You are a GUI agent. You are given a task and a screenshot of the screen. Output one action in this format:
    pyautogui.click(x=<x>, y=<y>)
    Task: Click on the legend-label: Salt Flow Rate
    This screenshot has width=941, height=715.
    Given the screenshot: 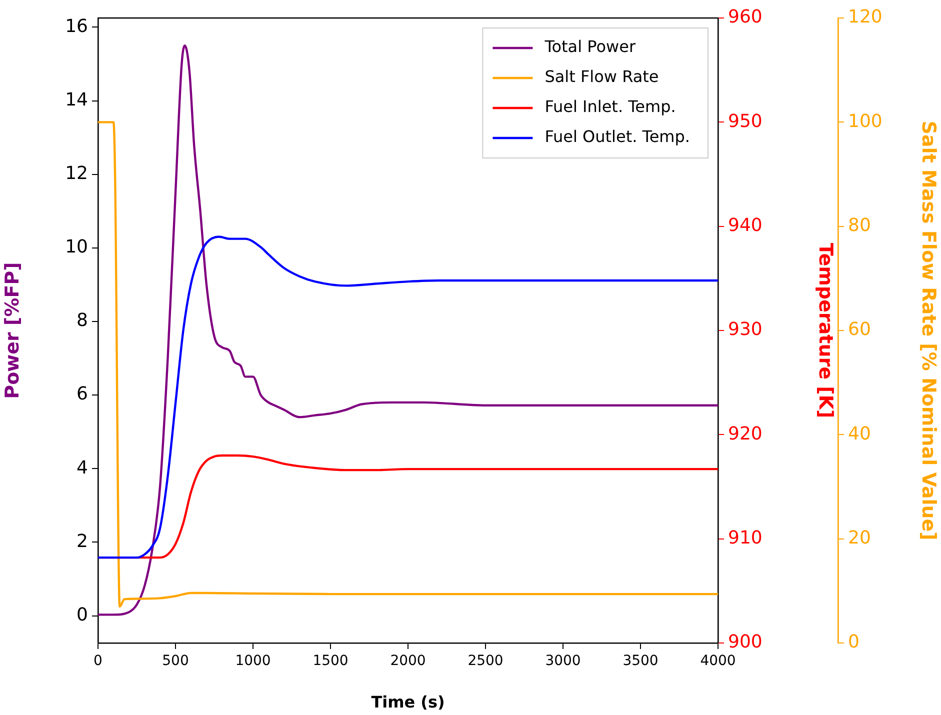 What is the action you would take?
    pyautogui.click(x=601, y=76)
    